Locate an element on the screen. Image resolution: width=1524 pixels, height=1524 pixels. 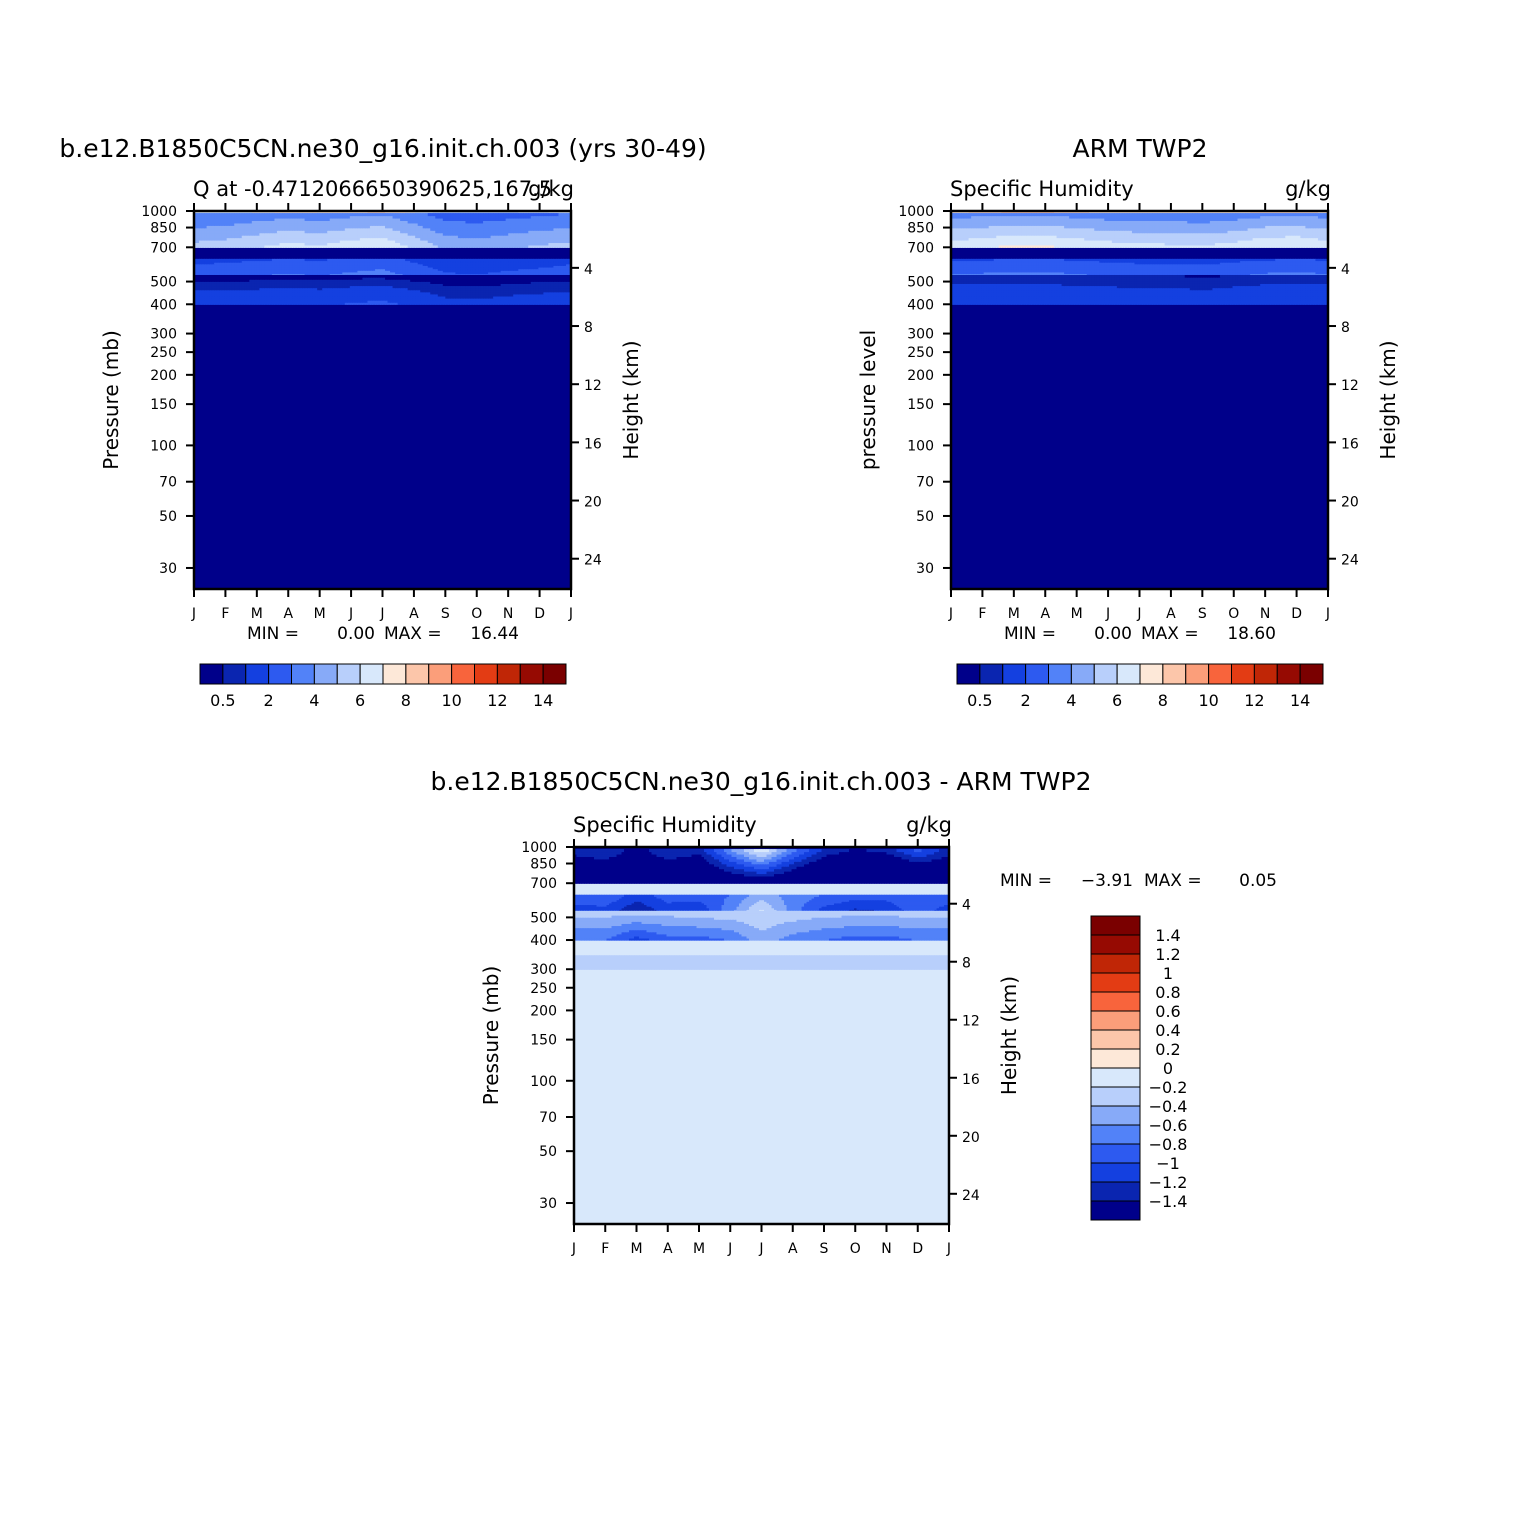
y-tick-label: 150 is located at coordinates (543, 1041).